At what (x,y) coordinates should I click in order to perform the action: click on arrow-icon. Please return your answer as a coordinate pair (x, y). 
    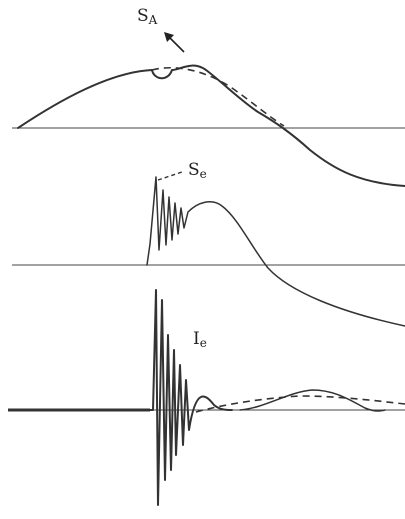
    Looking at the image, I should click on (174, 42).